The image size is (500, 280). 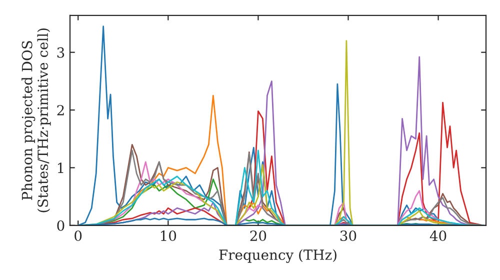 What do you see at coordinates (438, 236) in the screenshot?
I see `x-tick-label: 40` at bounding box center [438, 236].